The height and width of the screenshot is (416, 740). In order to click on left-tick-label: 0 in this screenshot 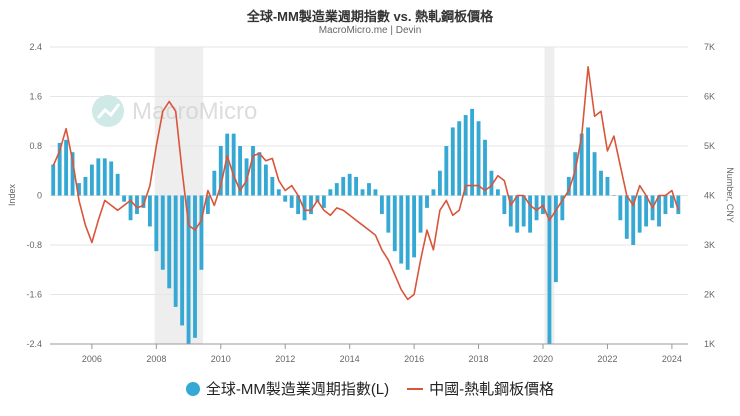, I will do `click(39, 196)`.